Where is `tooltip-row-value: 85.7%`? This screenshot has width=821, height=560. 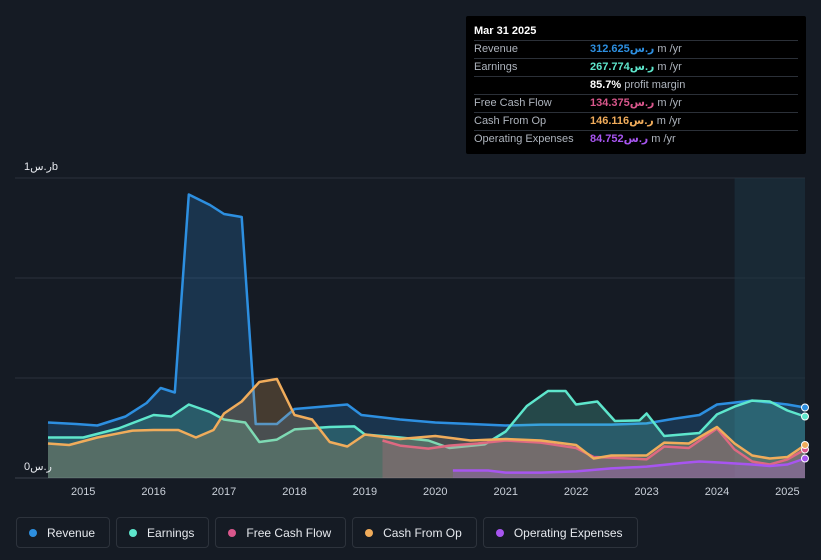 tooltip-row-value: 85.7% is located at coordinates (606, 85).